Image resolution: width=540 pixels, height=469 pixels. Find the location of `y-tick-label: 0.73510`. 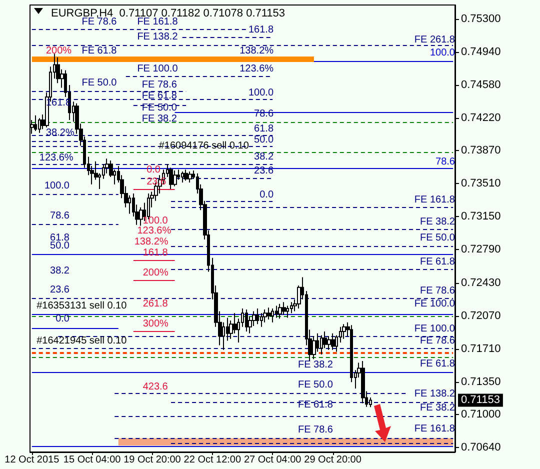

y-tick-label: 0.73510 is located at coordinates (481, 183).